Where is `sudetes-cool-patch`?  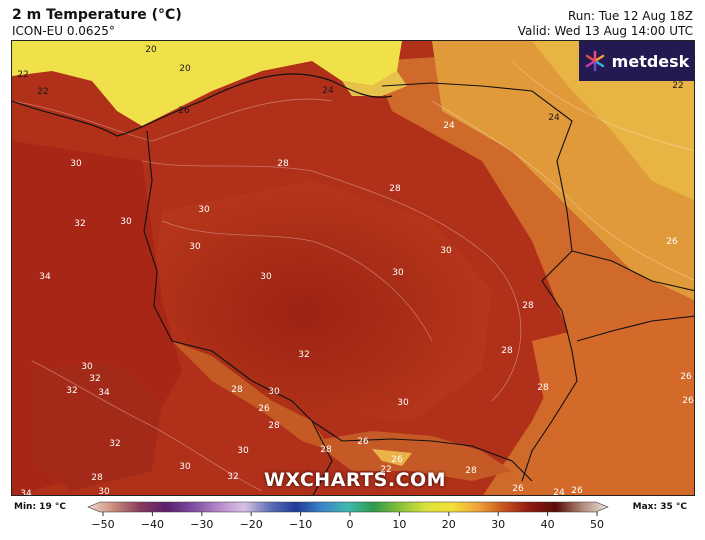 sudetes-cool-patch is located at coordinates (252, 396).